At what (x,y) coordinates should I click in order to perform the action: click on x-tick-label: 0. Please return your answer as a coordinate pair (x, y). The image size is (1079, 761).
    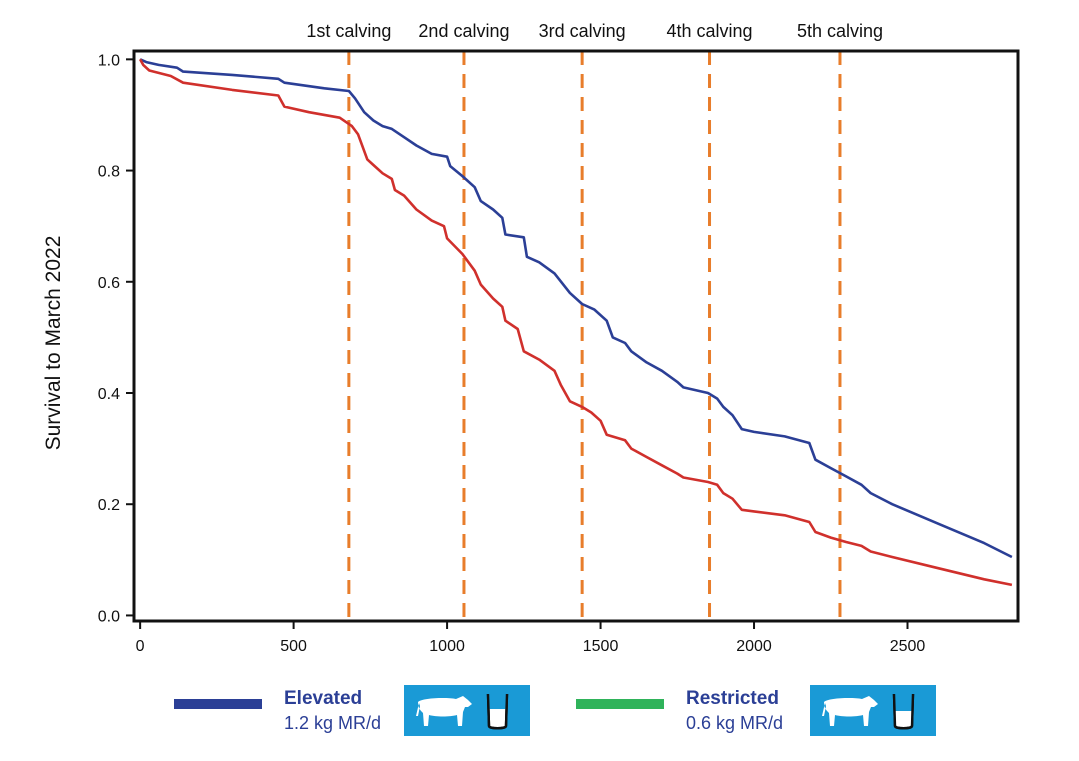
    Looking at the image, I should click on (140, 646).